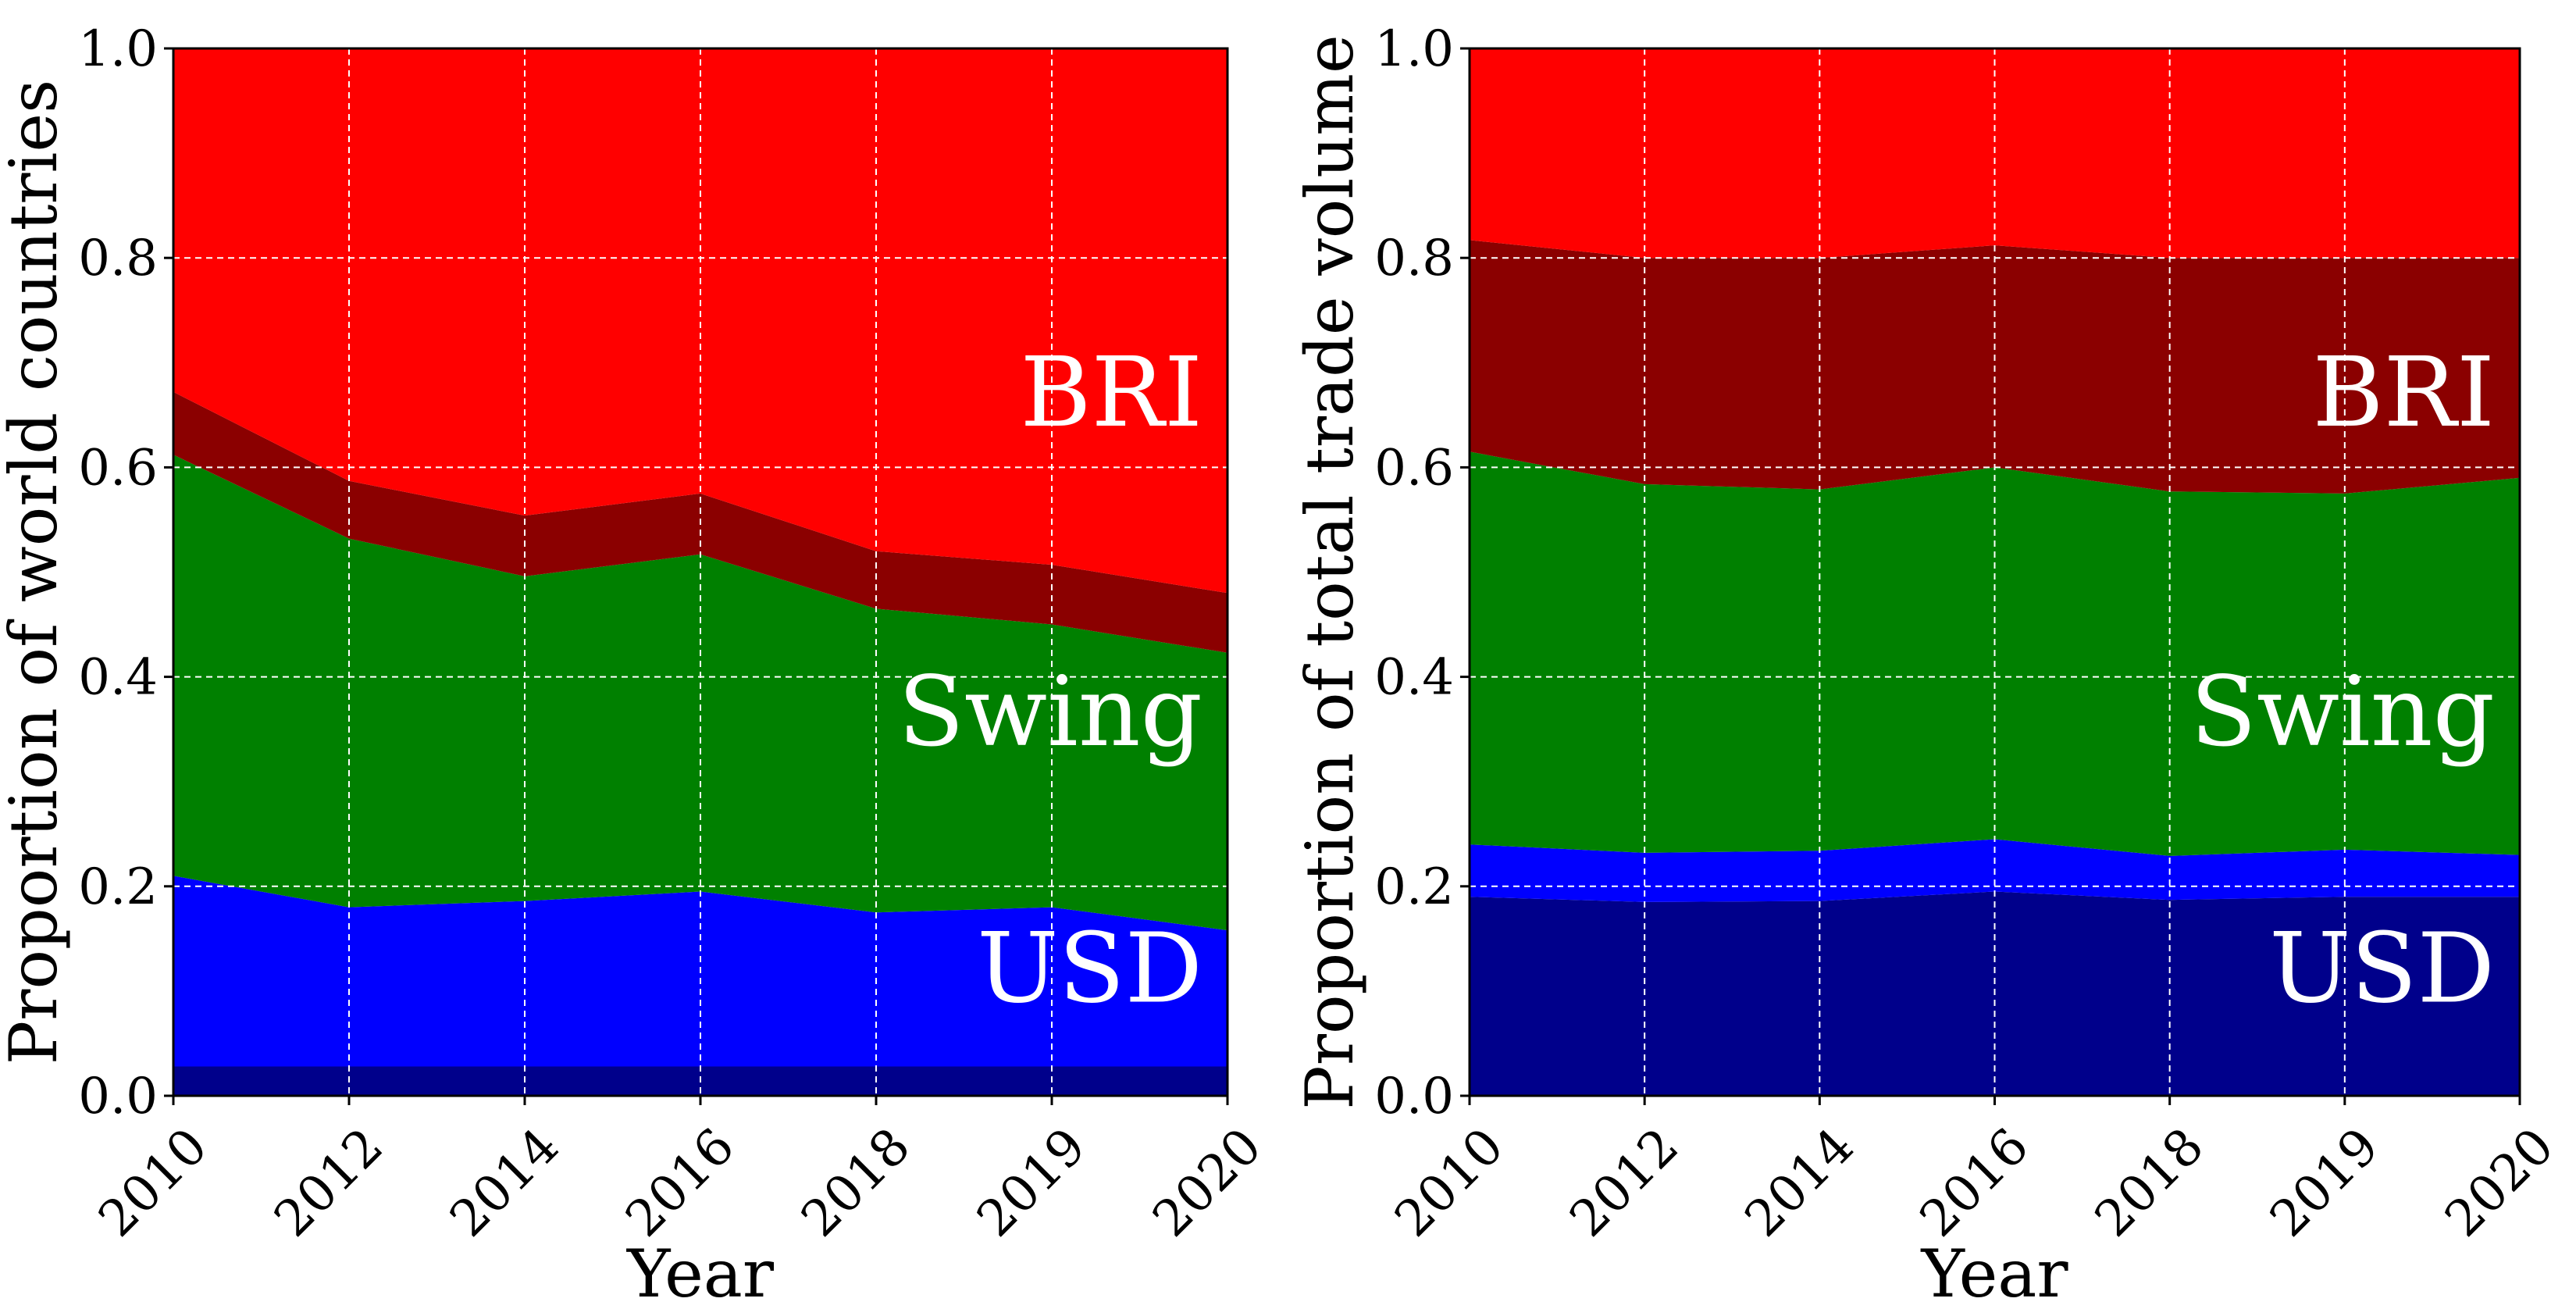  What do you see at coordinates (36, 572) in the screenshot?
I see `y-axis-title: Proportion of world countries` at bounding box center [36, 572].